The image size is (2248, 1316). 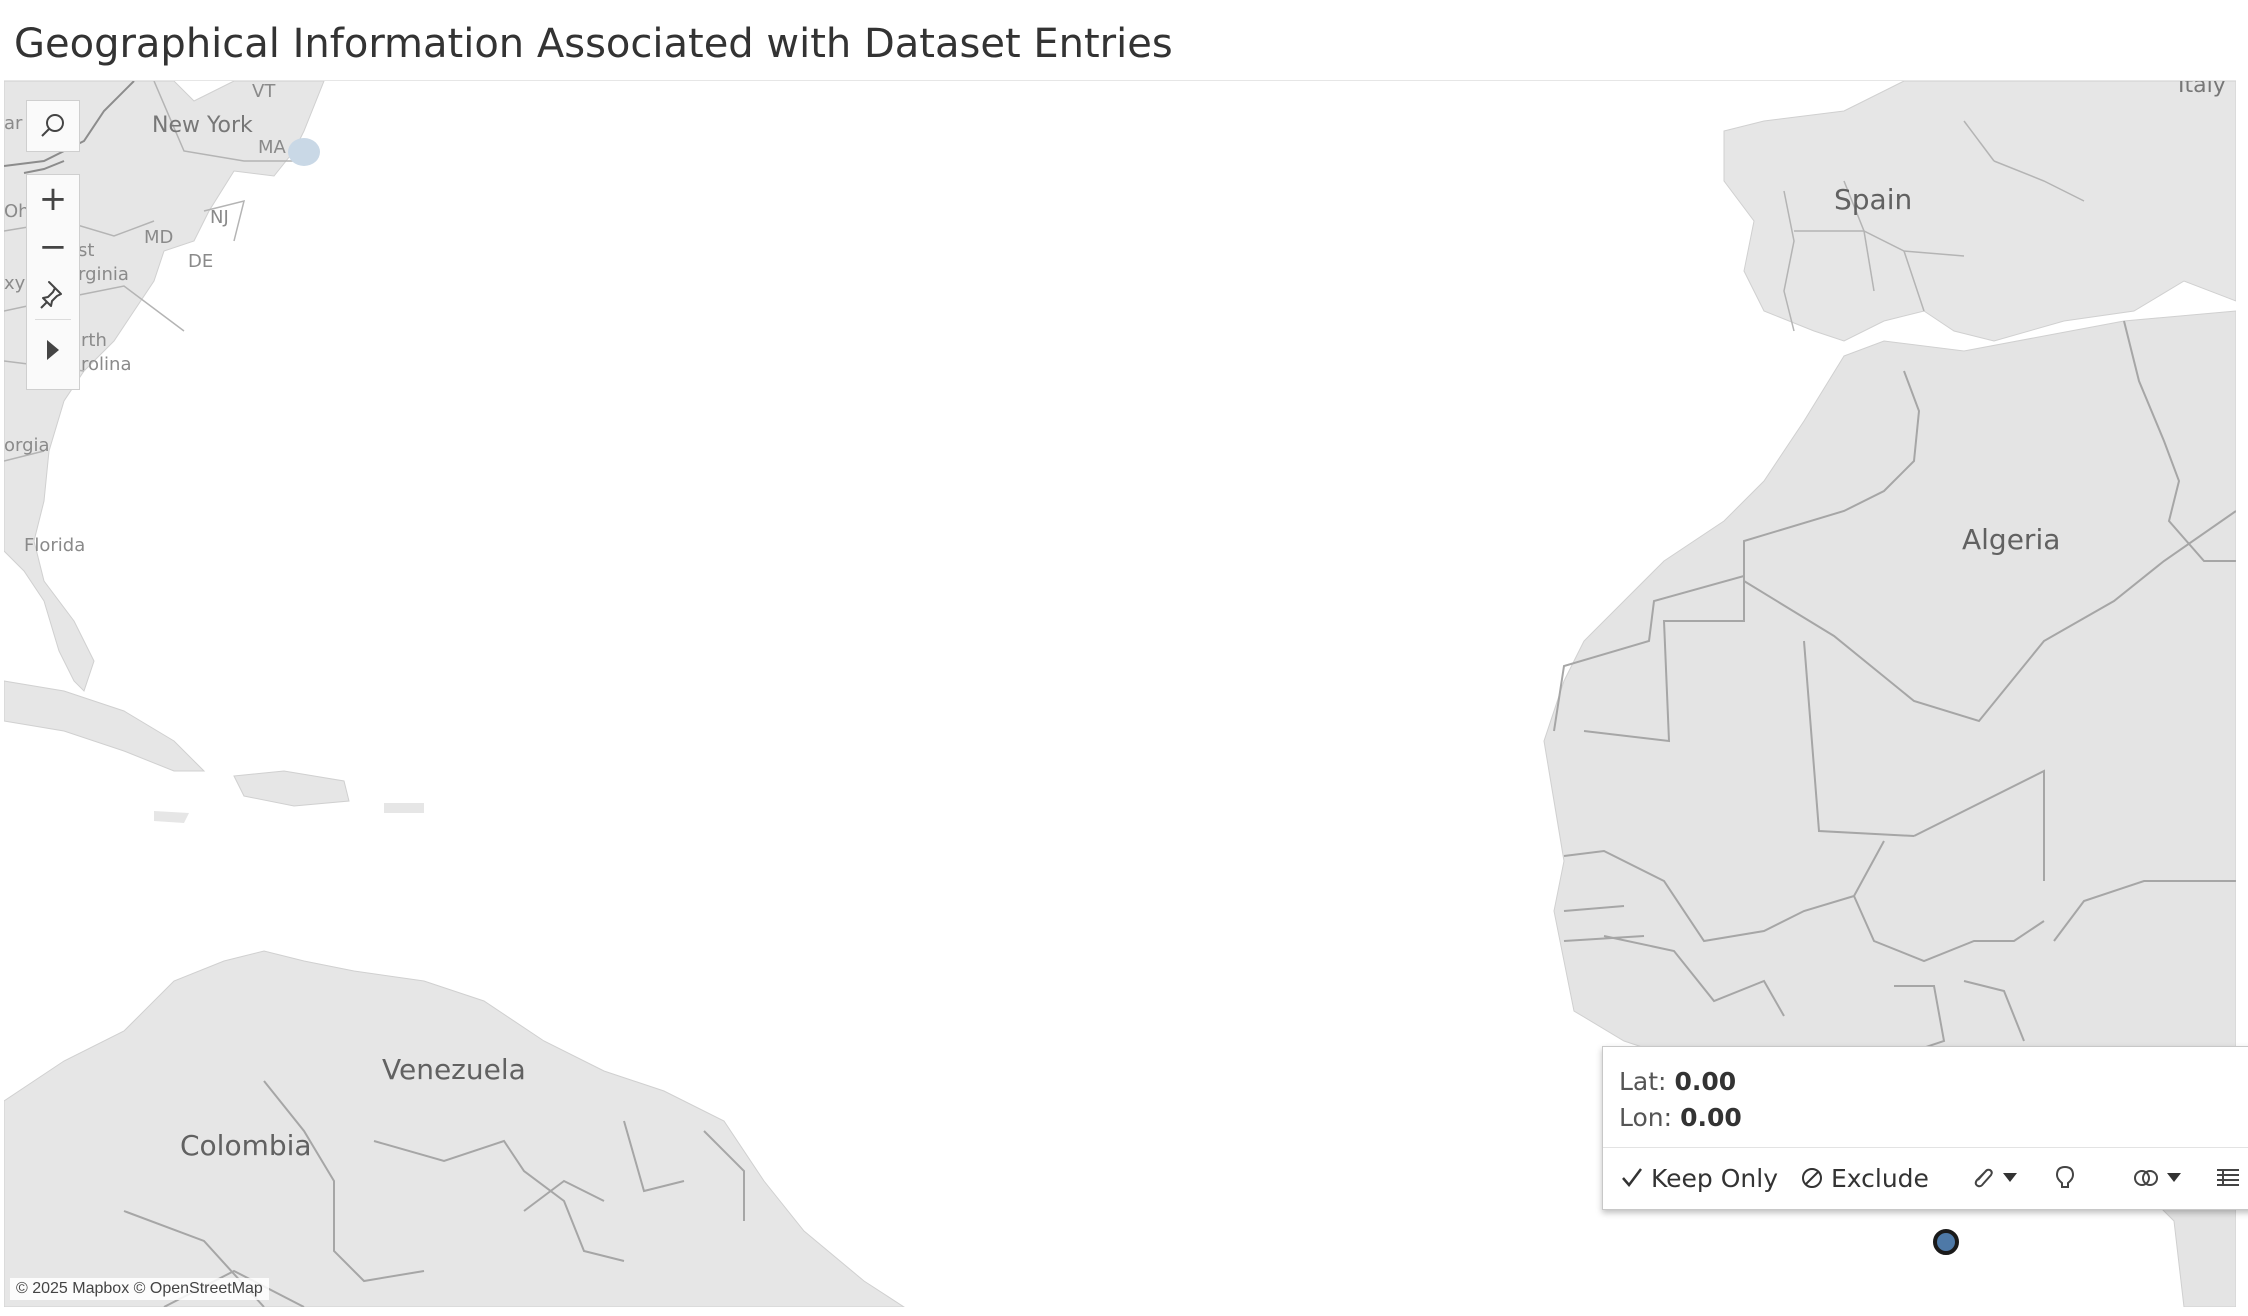 I want to click on map-label-algeria: Algeria, so click(x=2011, y=539).